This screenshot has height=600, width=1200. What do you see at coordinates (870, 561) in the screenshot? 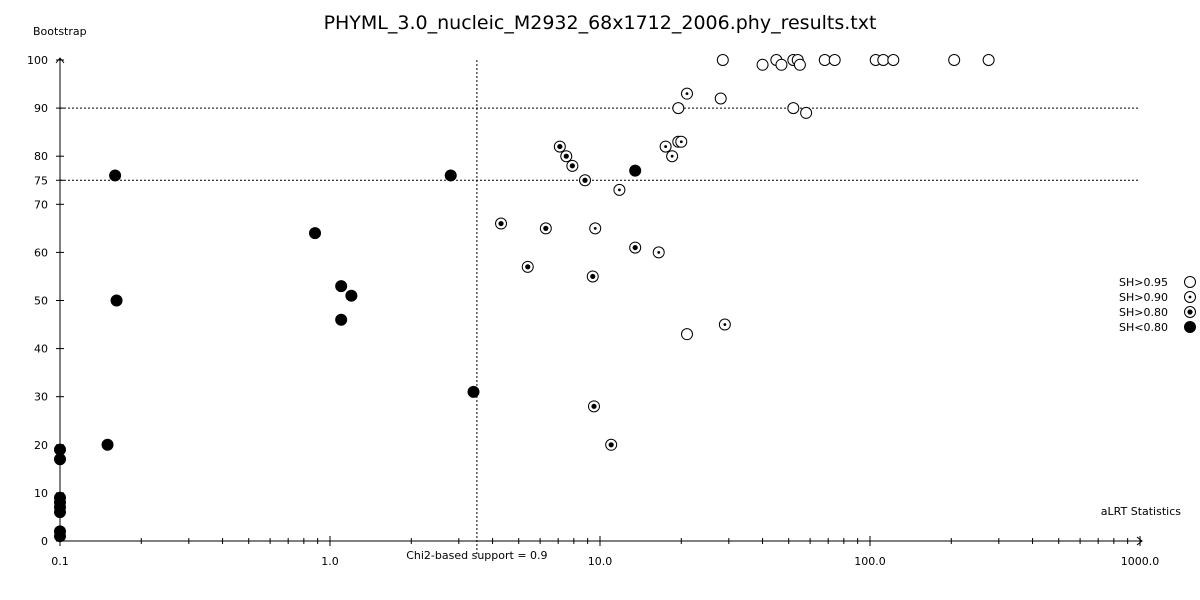
I see `x-tick-label: 100.0` at bounding box center [870, 561].